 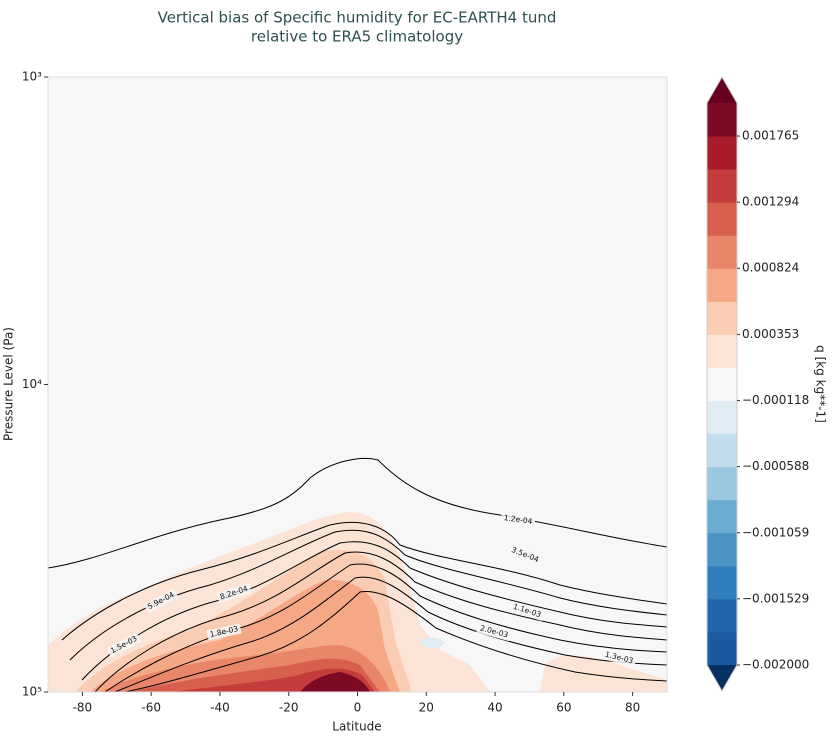 I want to click on colorbar-tick-label: −0.000118, so click(x=775, y=400).